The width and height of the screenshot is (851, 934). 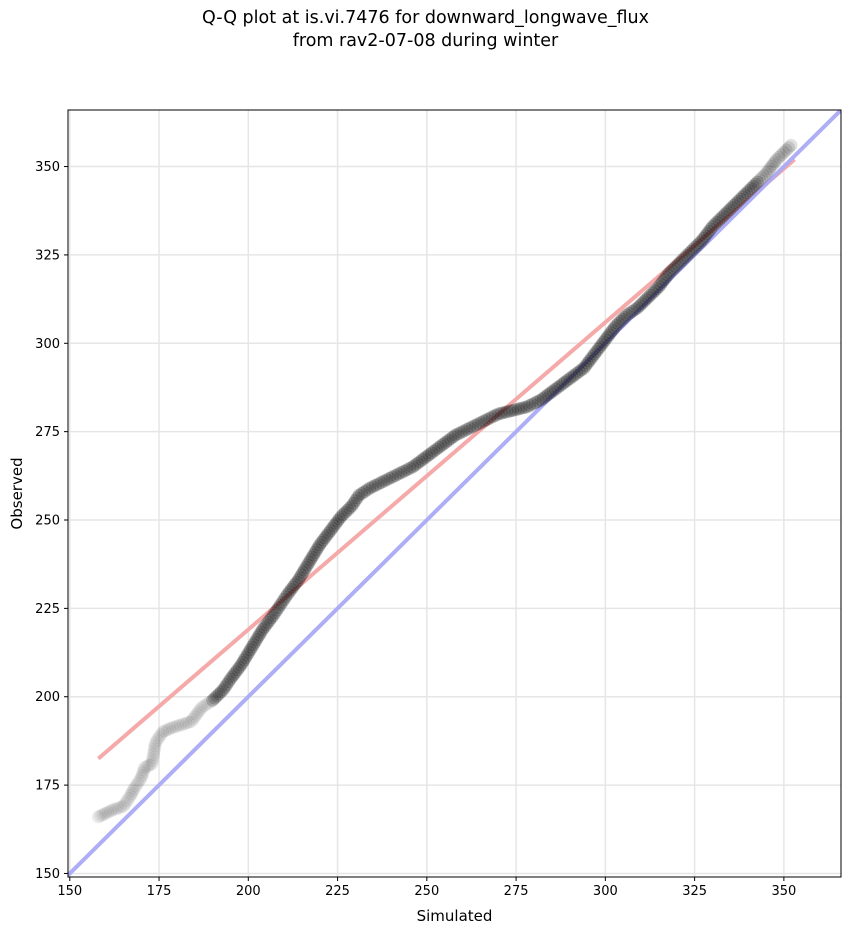 What do you see at coordinates (783, 891) in the screenshot?
I see `x-tick-label: 350` at bounding box center [783, 891].